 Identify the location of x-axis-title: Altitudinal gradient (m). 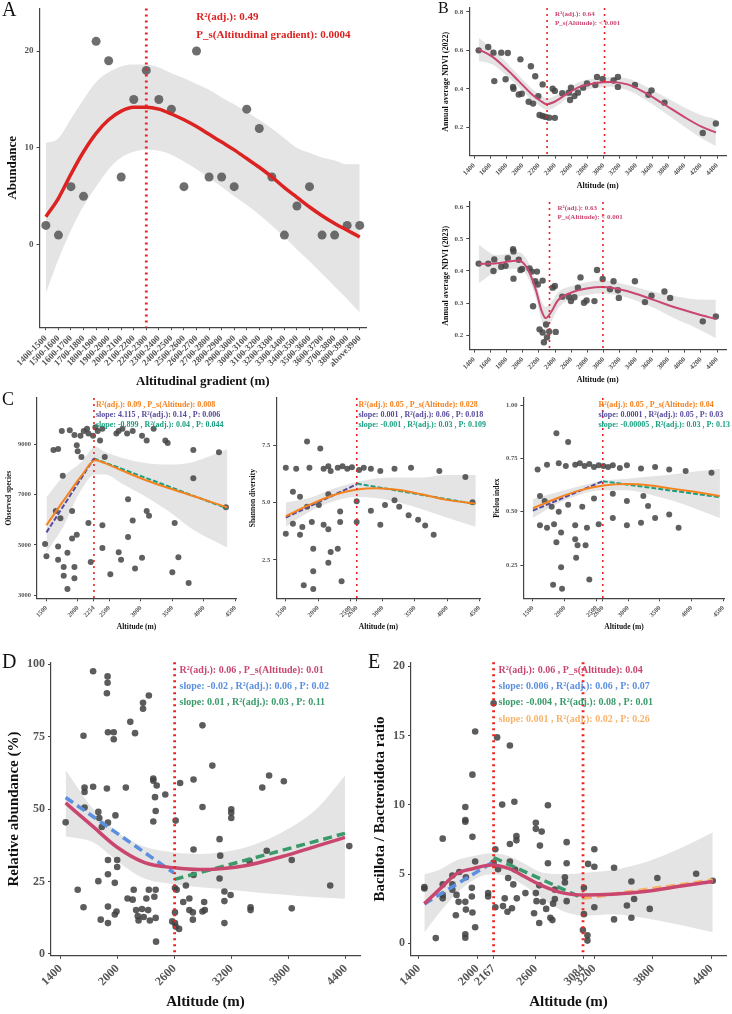
(202, 380).